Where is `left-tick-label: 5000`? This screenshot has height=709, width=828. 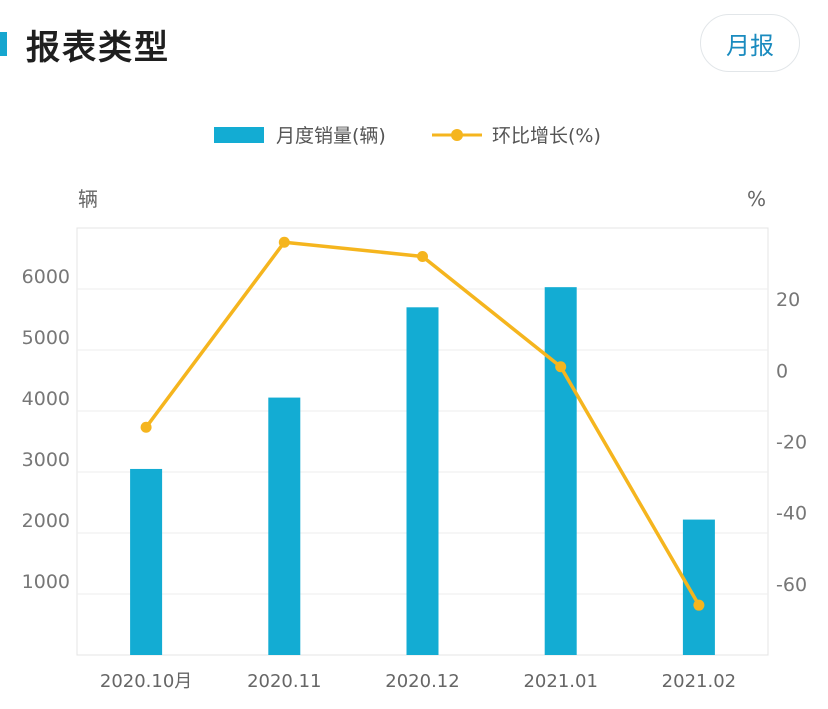
left-tick-label: 5000 is located at coordinates (46, 338).